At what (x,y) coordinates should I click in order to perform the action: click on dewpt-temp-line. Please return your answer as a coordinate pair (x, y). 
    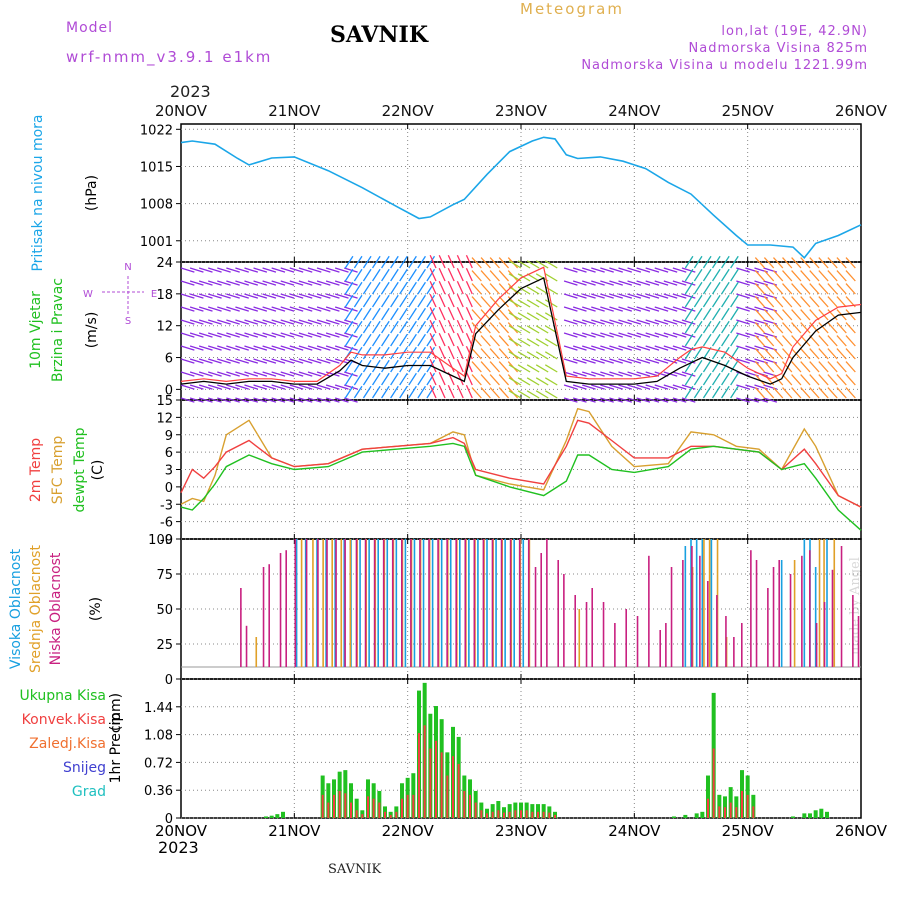
    Looking at the image, I should click on (521, 486).